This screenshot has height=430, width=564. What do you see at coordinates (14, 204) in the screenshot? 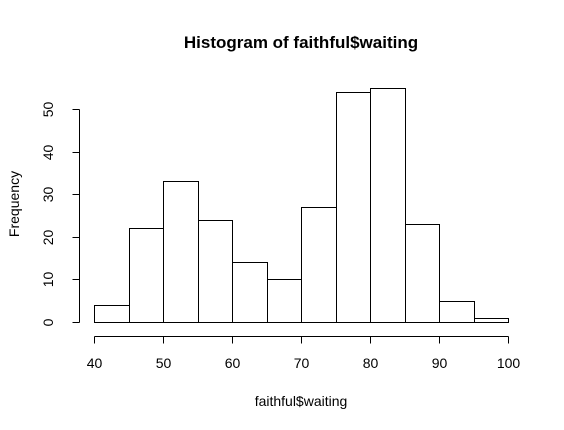
I see `y-axis-title: Frequency` at bounding box center [14, 204].